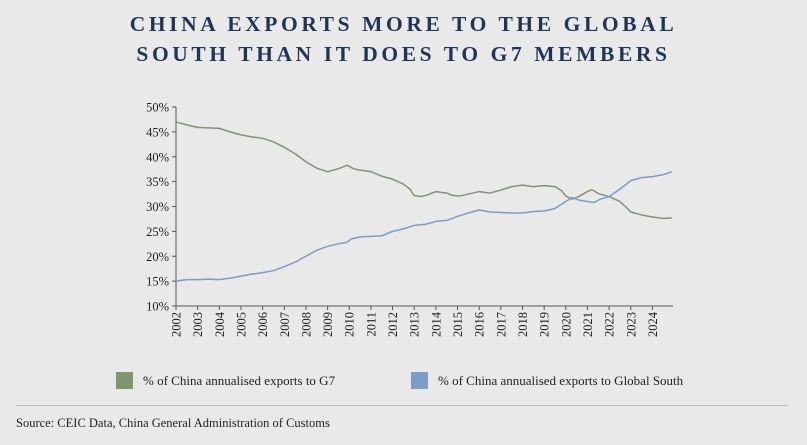 The width and height of the screenshot is (807, 445). Describe the element at coordinates (157, 157) in the screenshot. I see `y-tick-label: 40%` at that location.